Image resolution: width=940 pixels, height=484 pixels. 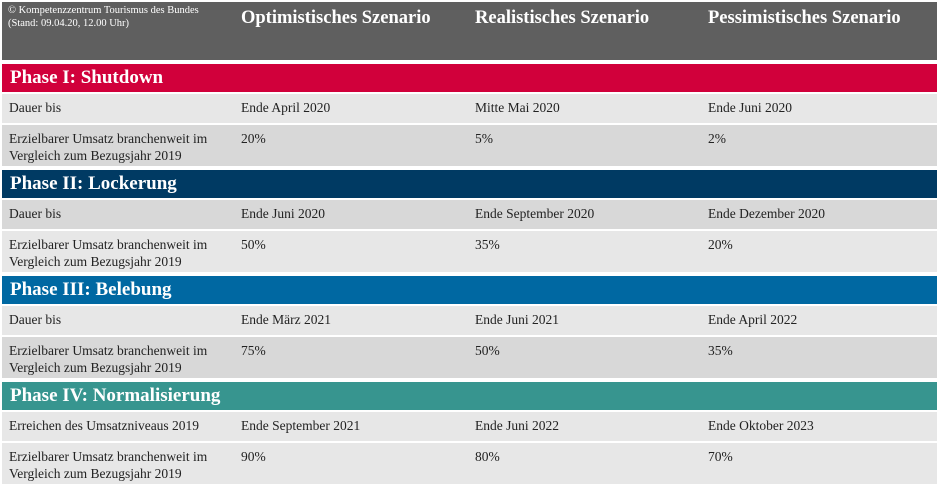 I want to click on phase-title: Phase III: Belebung, so click(x=469, y=290).